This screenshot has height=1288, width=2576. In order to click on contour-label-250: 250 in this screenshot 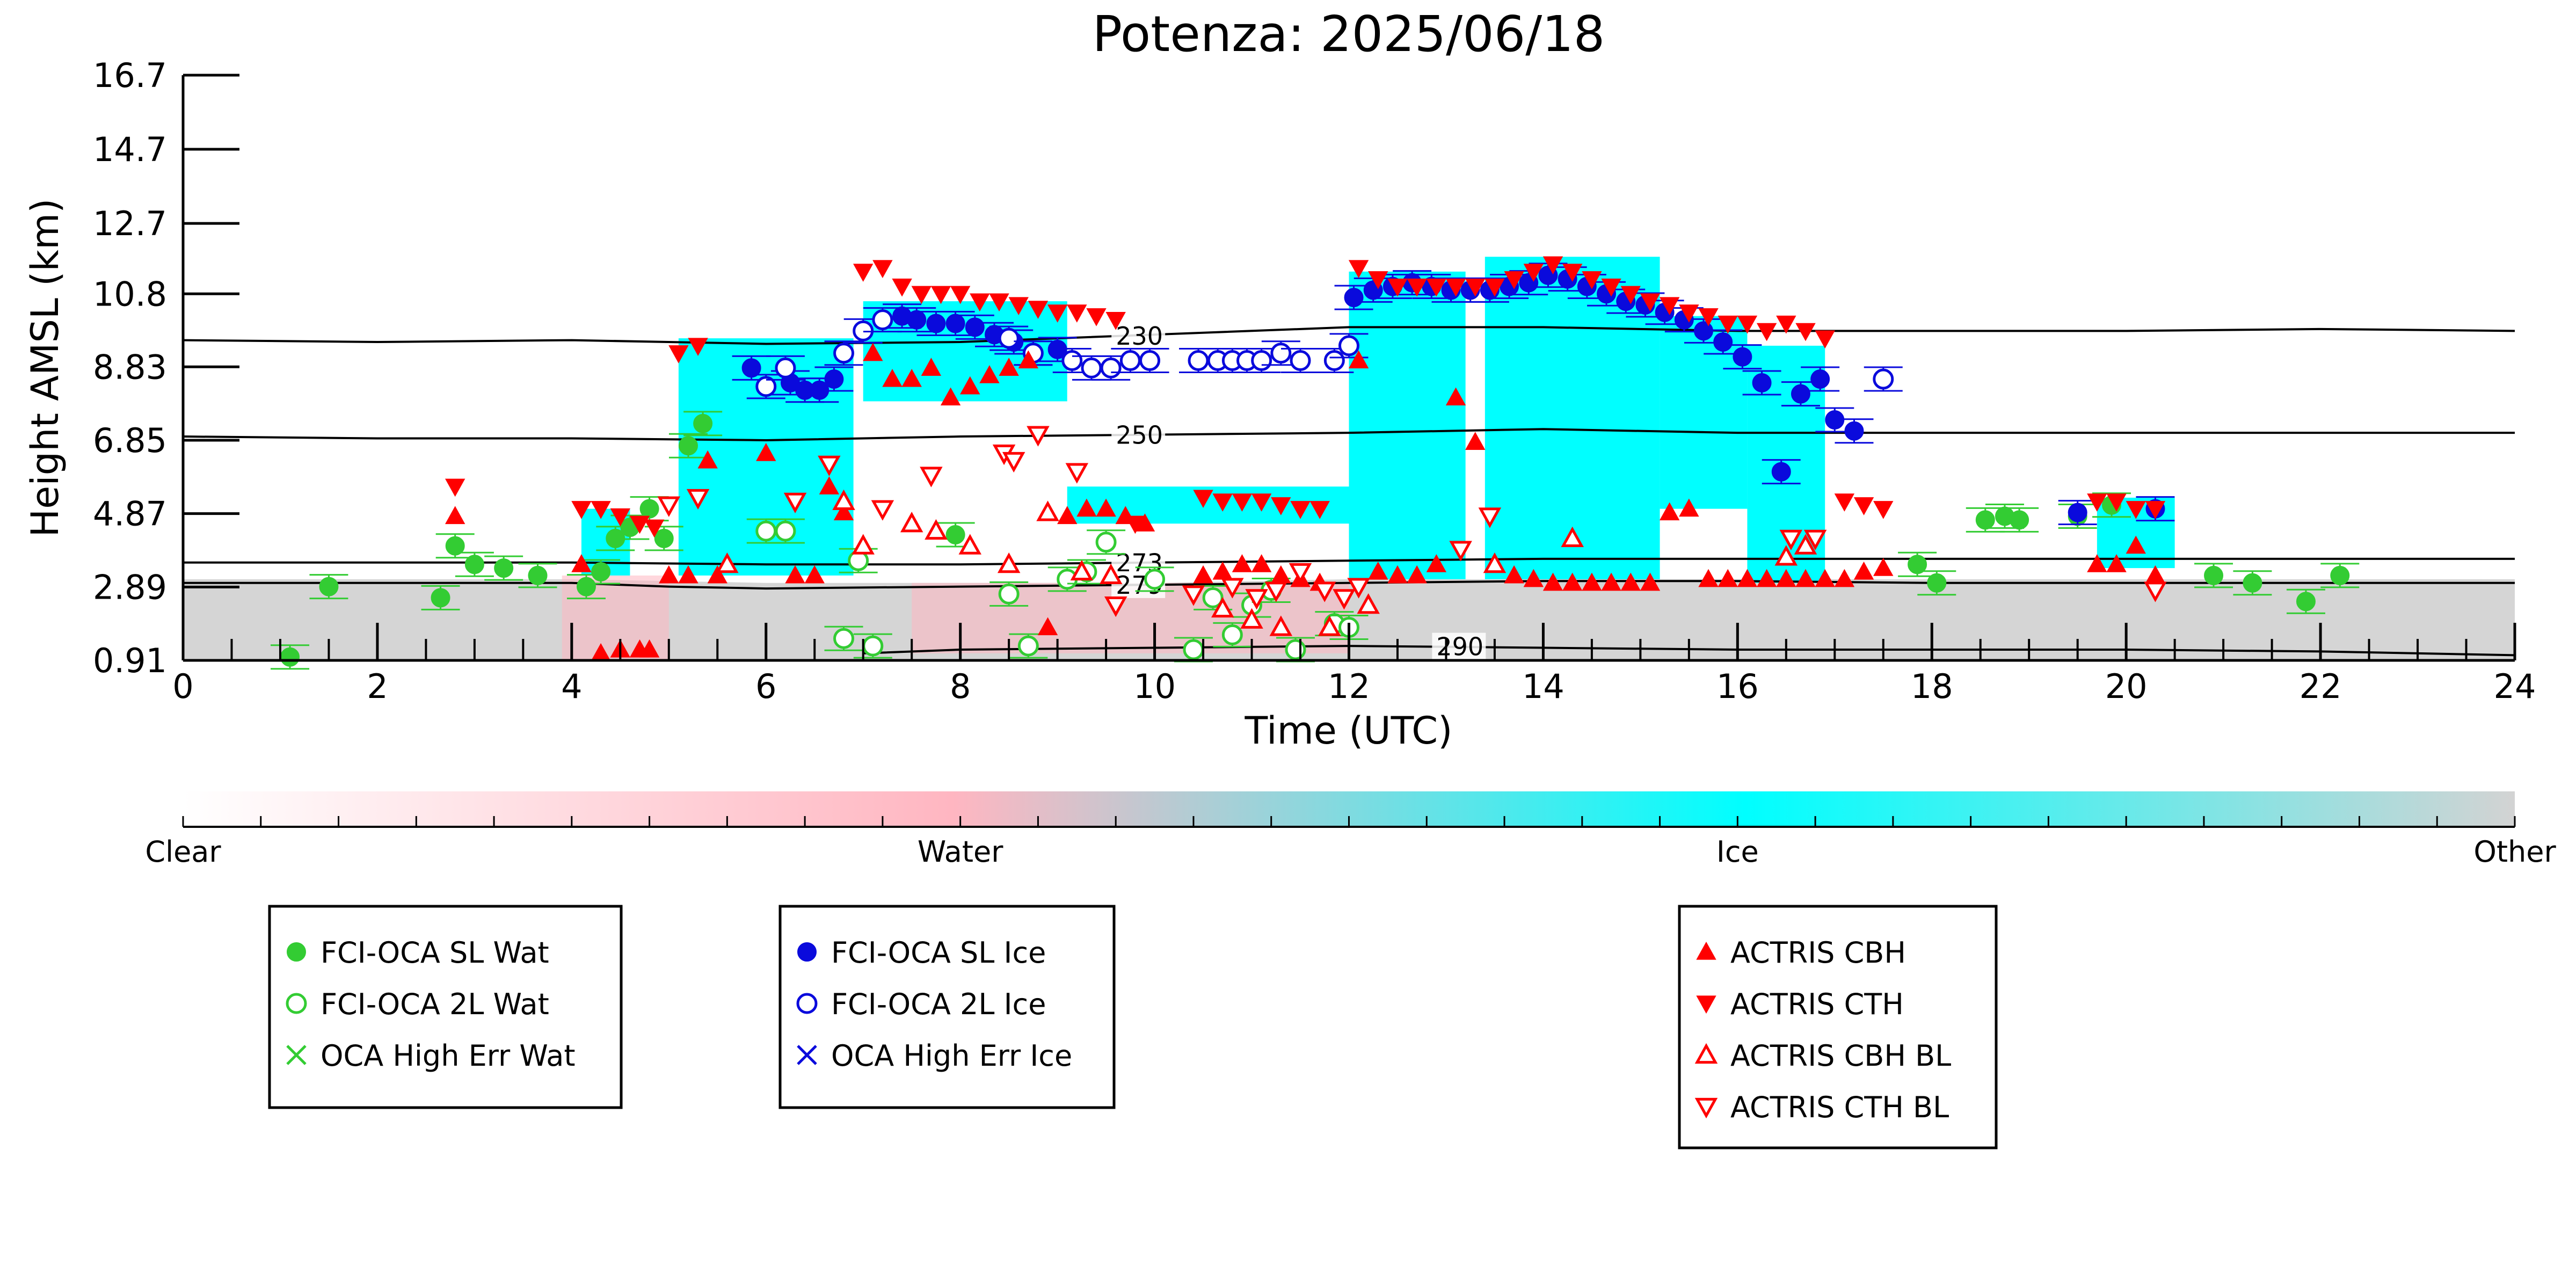, I will do `click(1139, 434)`.